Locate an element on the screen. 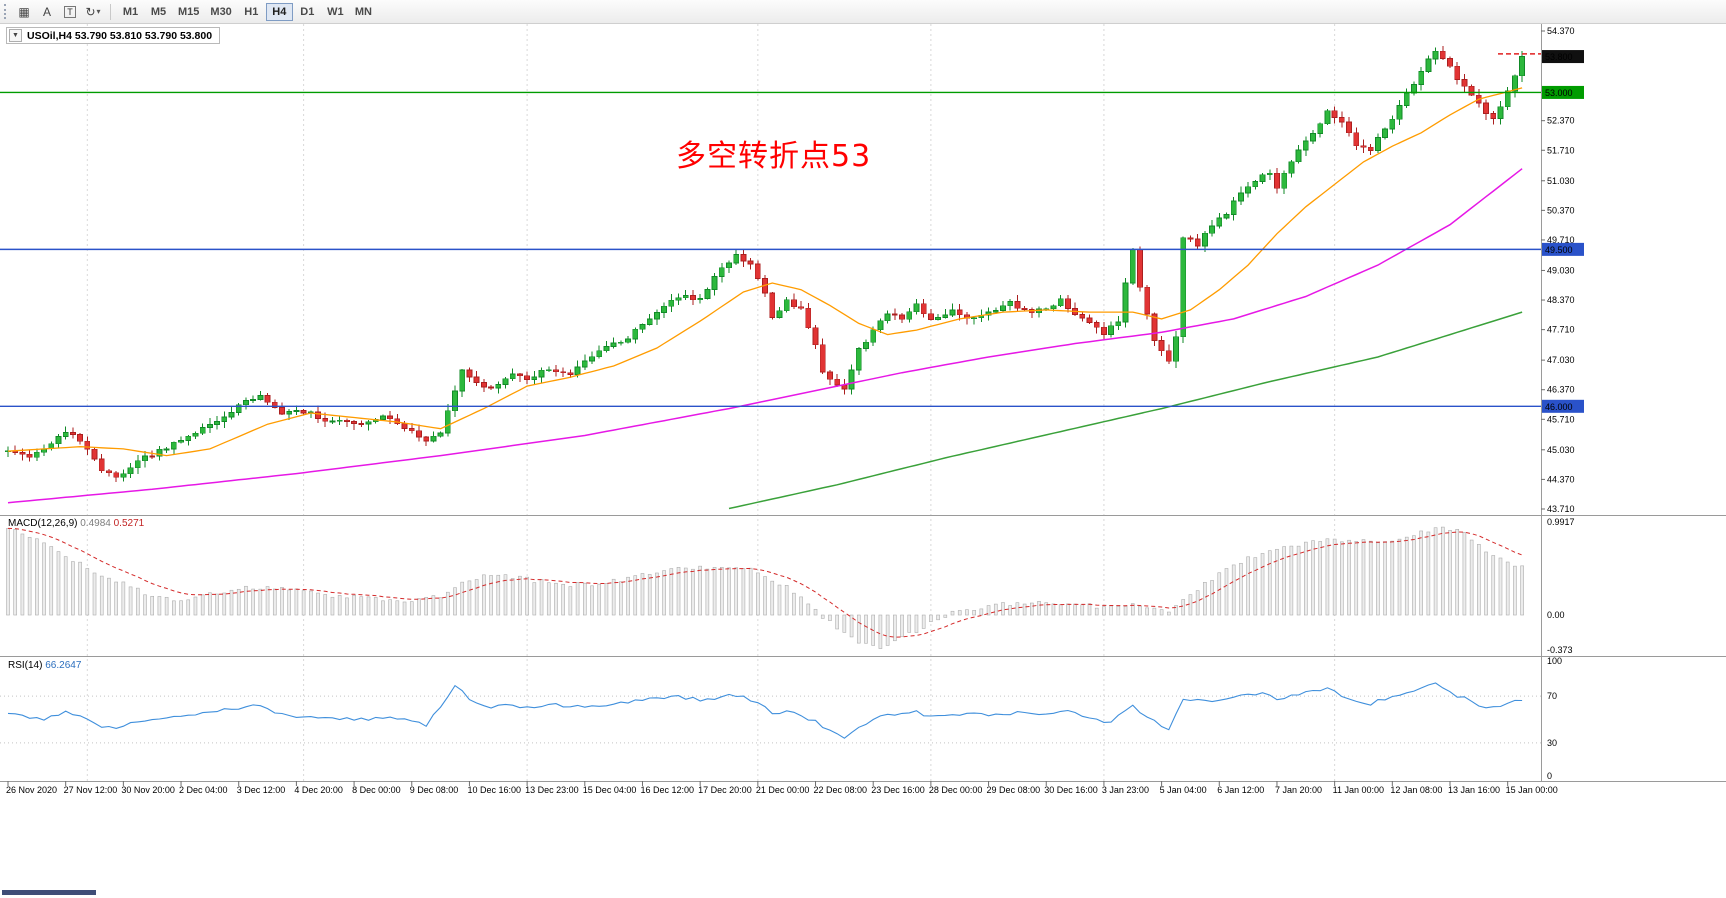 The width and height of the screenshot is (1726, 898). svg-text: 27 Nov 12:00 is located at coordinates (91, 790).